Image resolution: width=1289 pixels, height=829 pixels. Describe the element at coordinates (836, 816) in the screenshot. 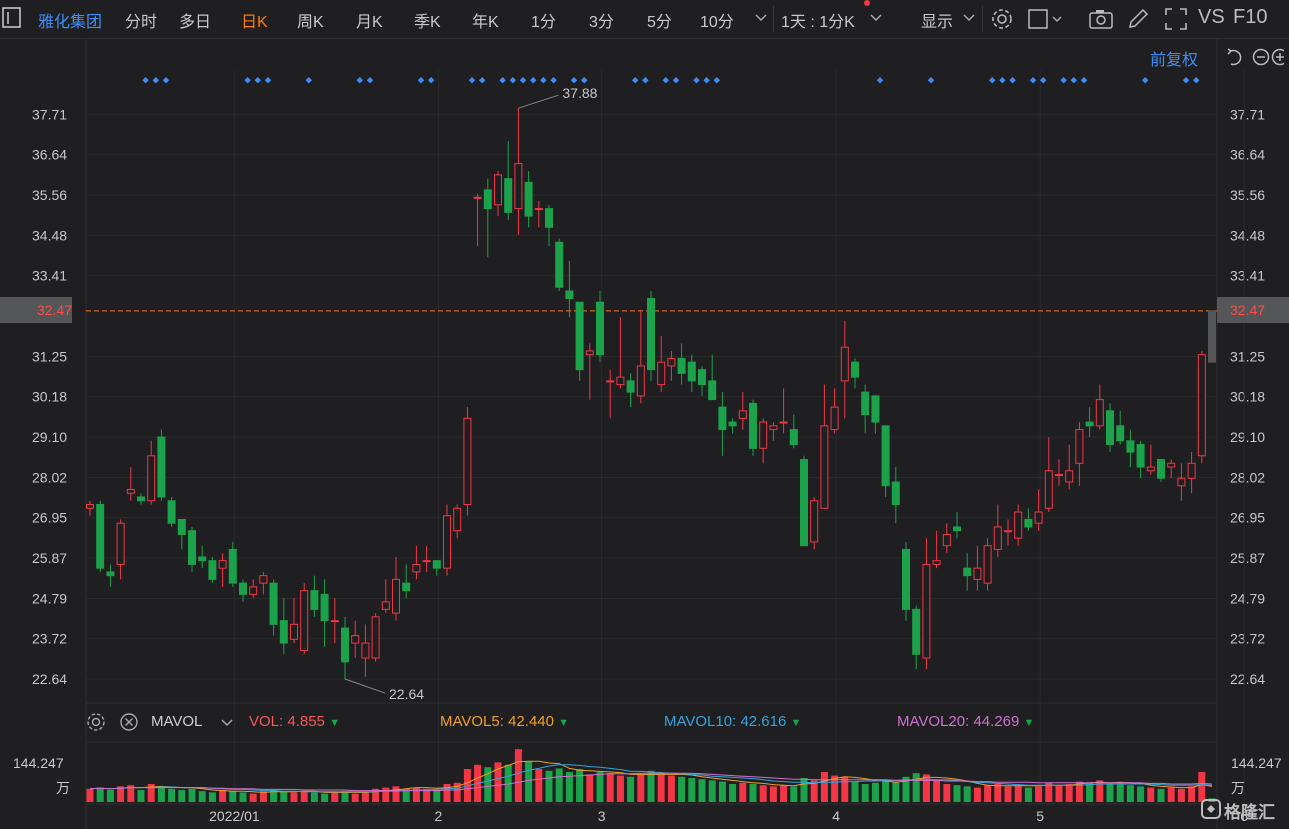

I see `x-tick-label: 4` at that location.